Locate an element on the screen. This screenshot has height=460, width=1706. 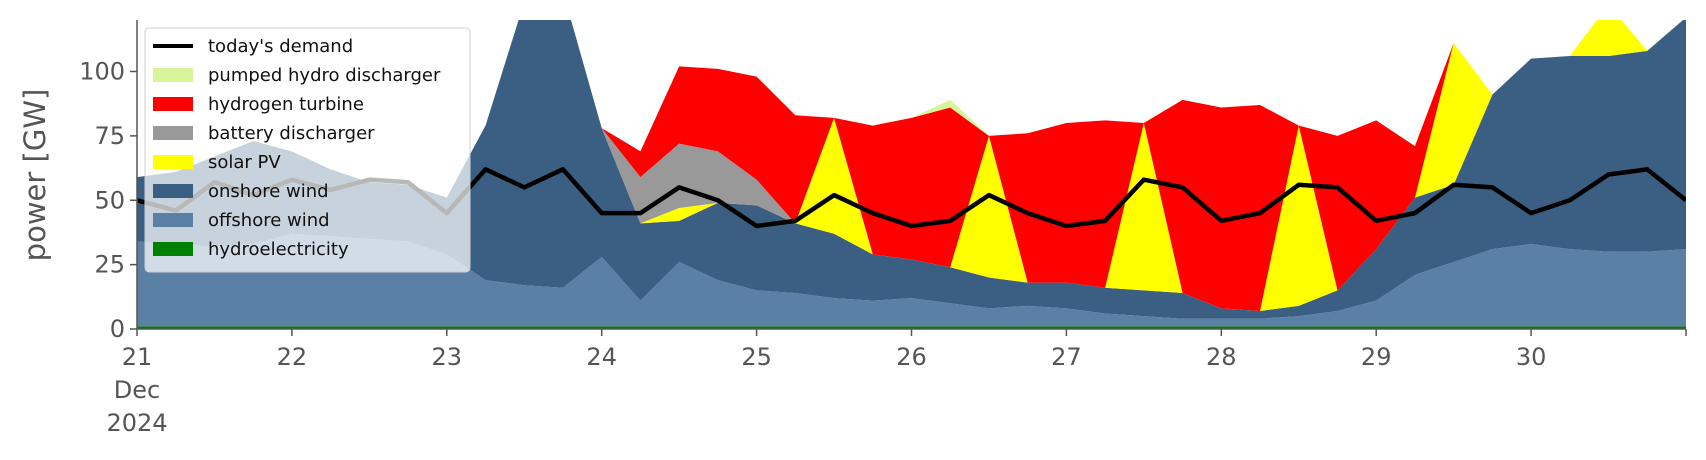
legend-swatch-hydroelectricity is located at coordinates (173, 249).